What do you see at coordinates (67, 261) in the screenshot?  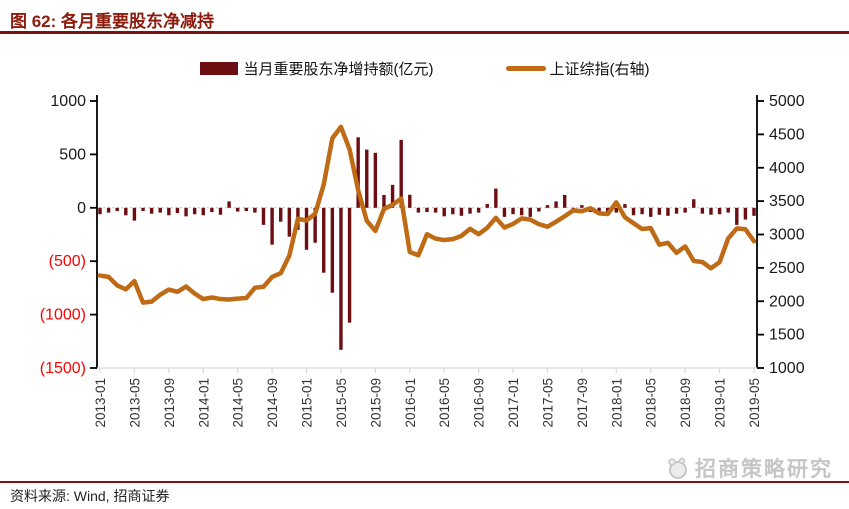 I see `y-axis-label-left: (500)` at bounding box center [67, 261].